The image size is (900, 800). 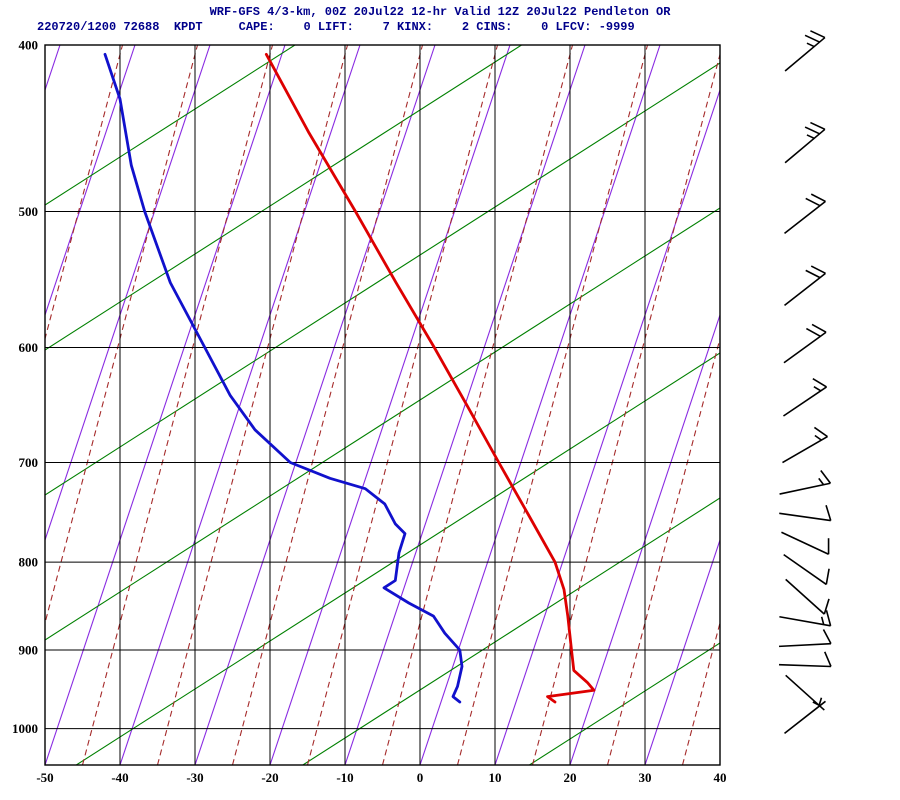 What do you see at coordinates (269, 777) in the screenshot?
I see `temperature-tick-label: -20` at bounding box center [269, 777].